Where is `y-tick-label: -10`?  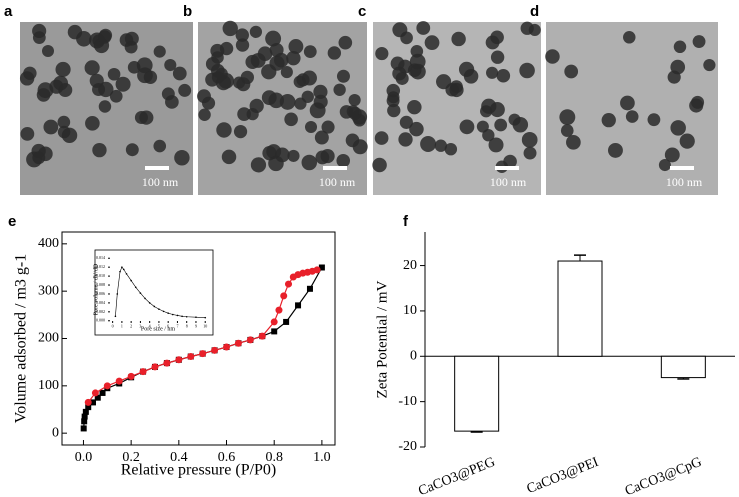 y-tick-label: -10 is located at coordinates (407, 401).